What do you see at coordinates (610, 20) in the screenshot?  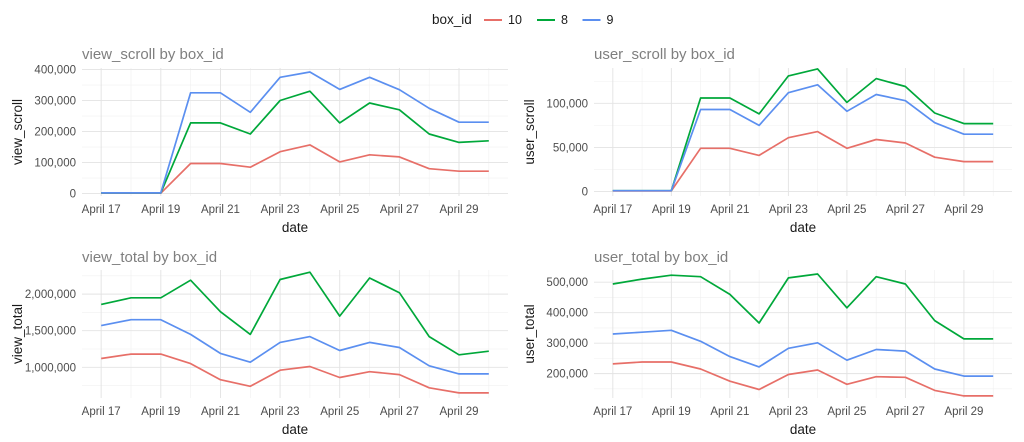 I see `legend-label-9: 9` at bounding box center [610, 20].